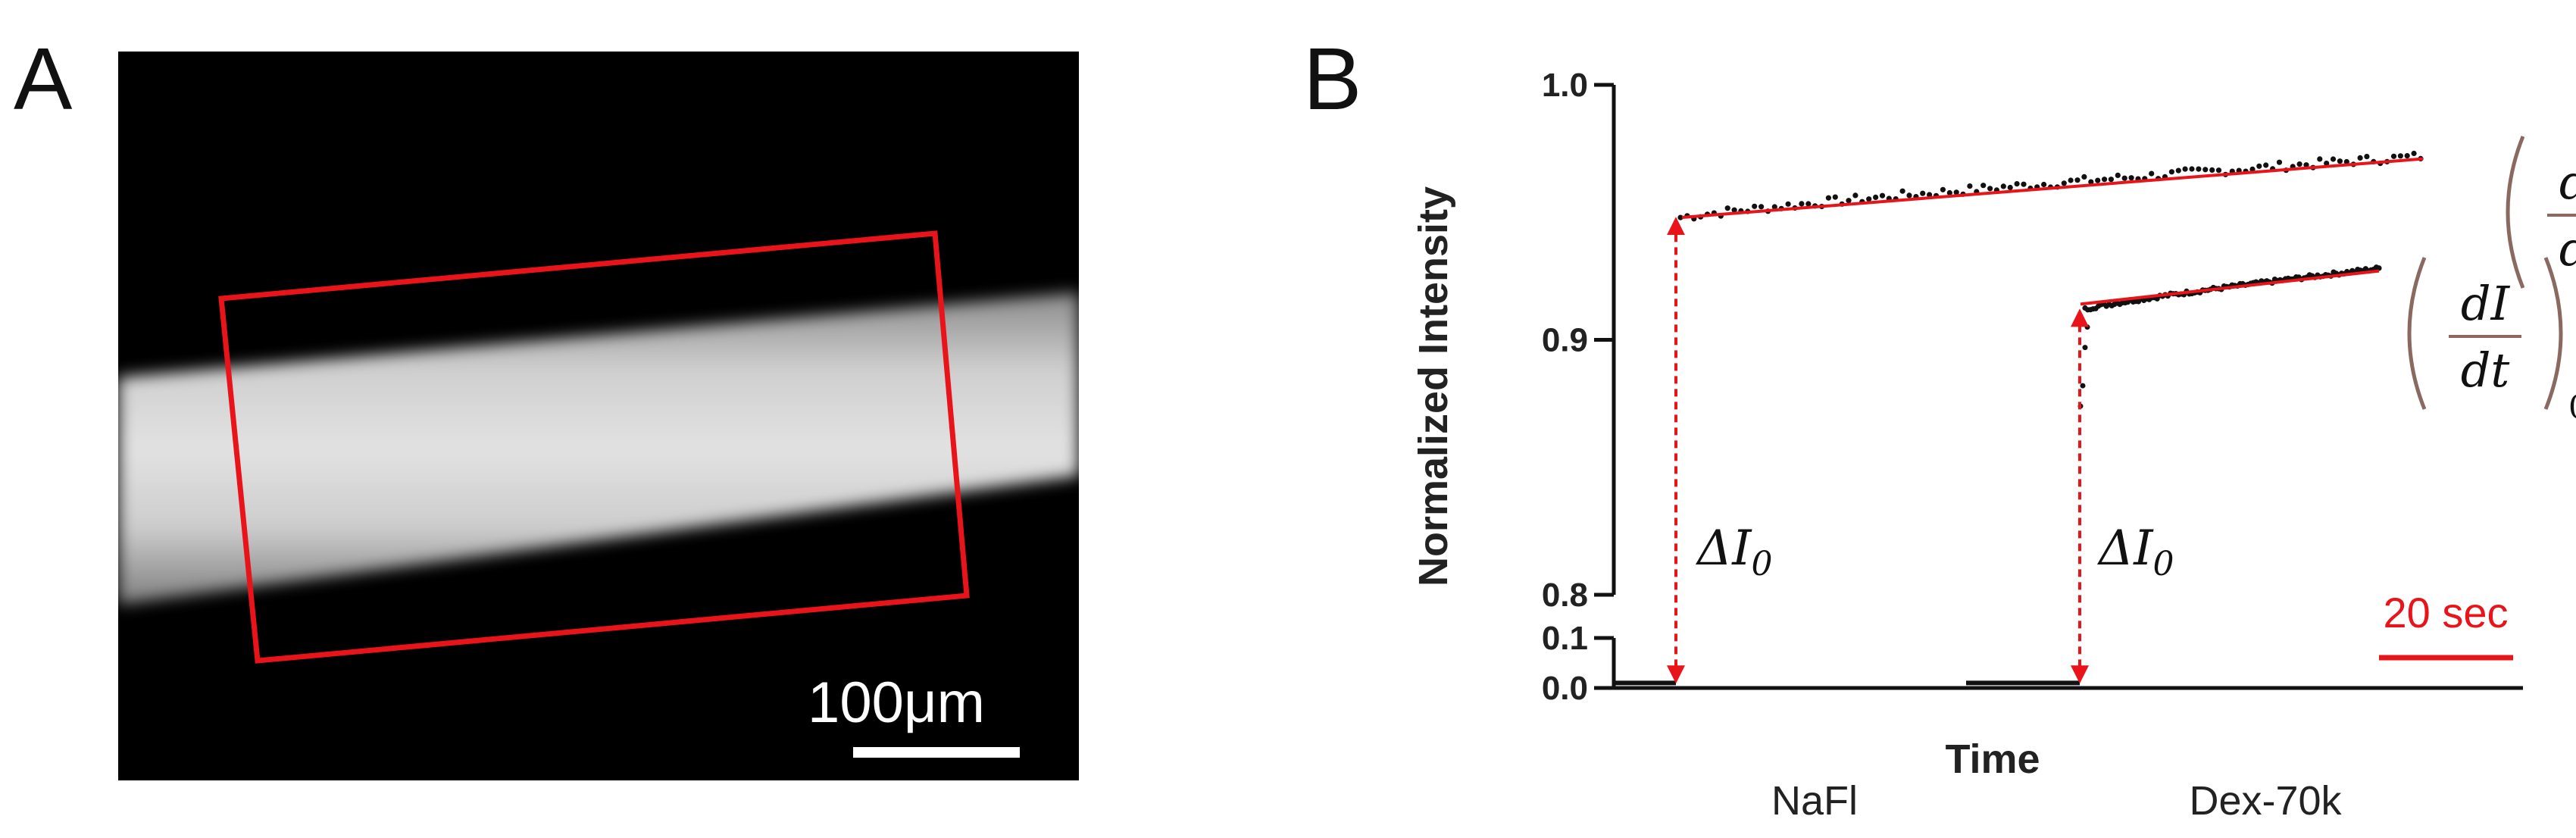 Image resolution: width=2576 pixels, height=838 pixels. Describe the element at coordinates (1565, 595) in the screenshot. I see `y-tick-label: 0.8` at that location.